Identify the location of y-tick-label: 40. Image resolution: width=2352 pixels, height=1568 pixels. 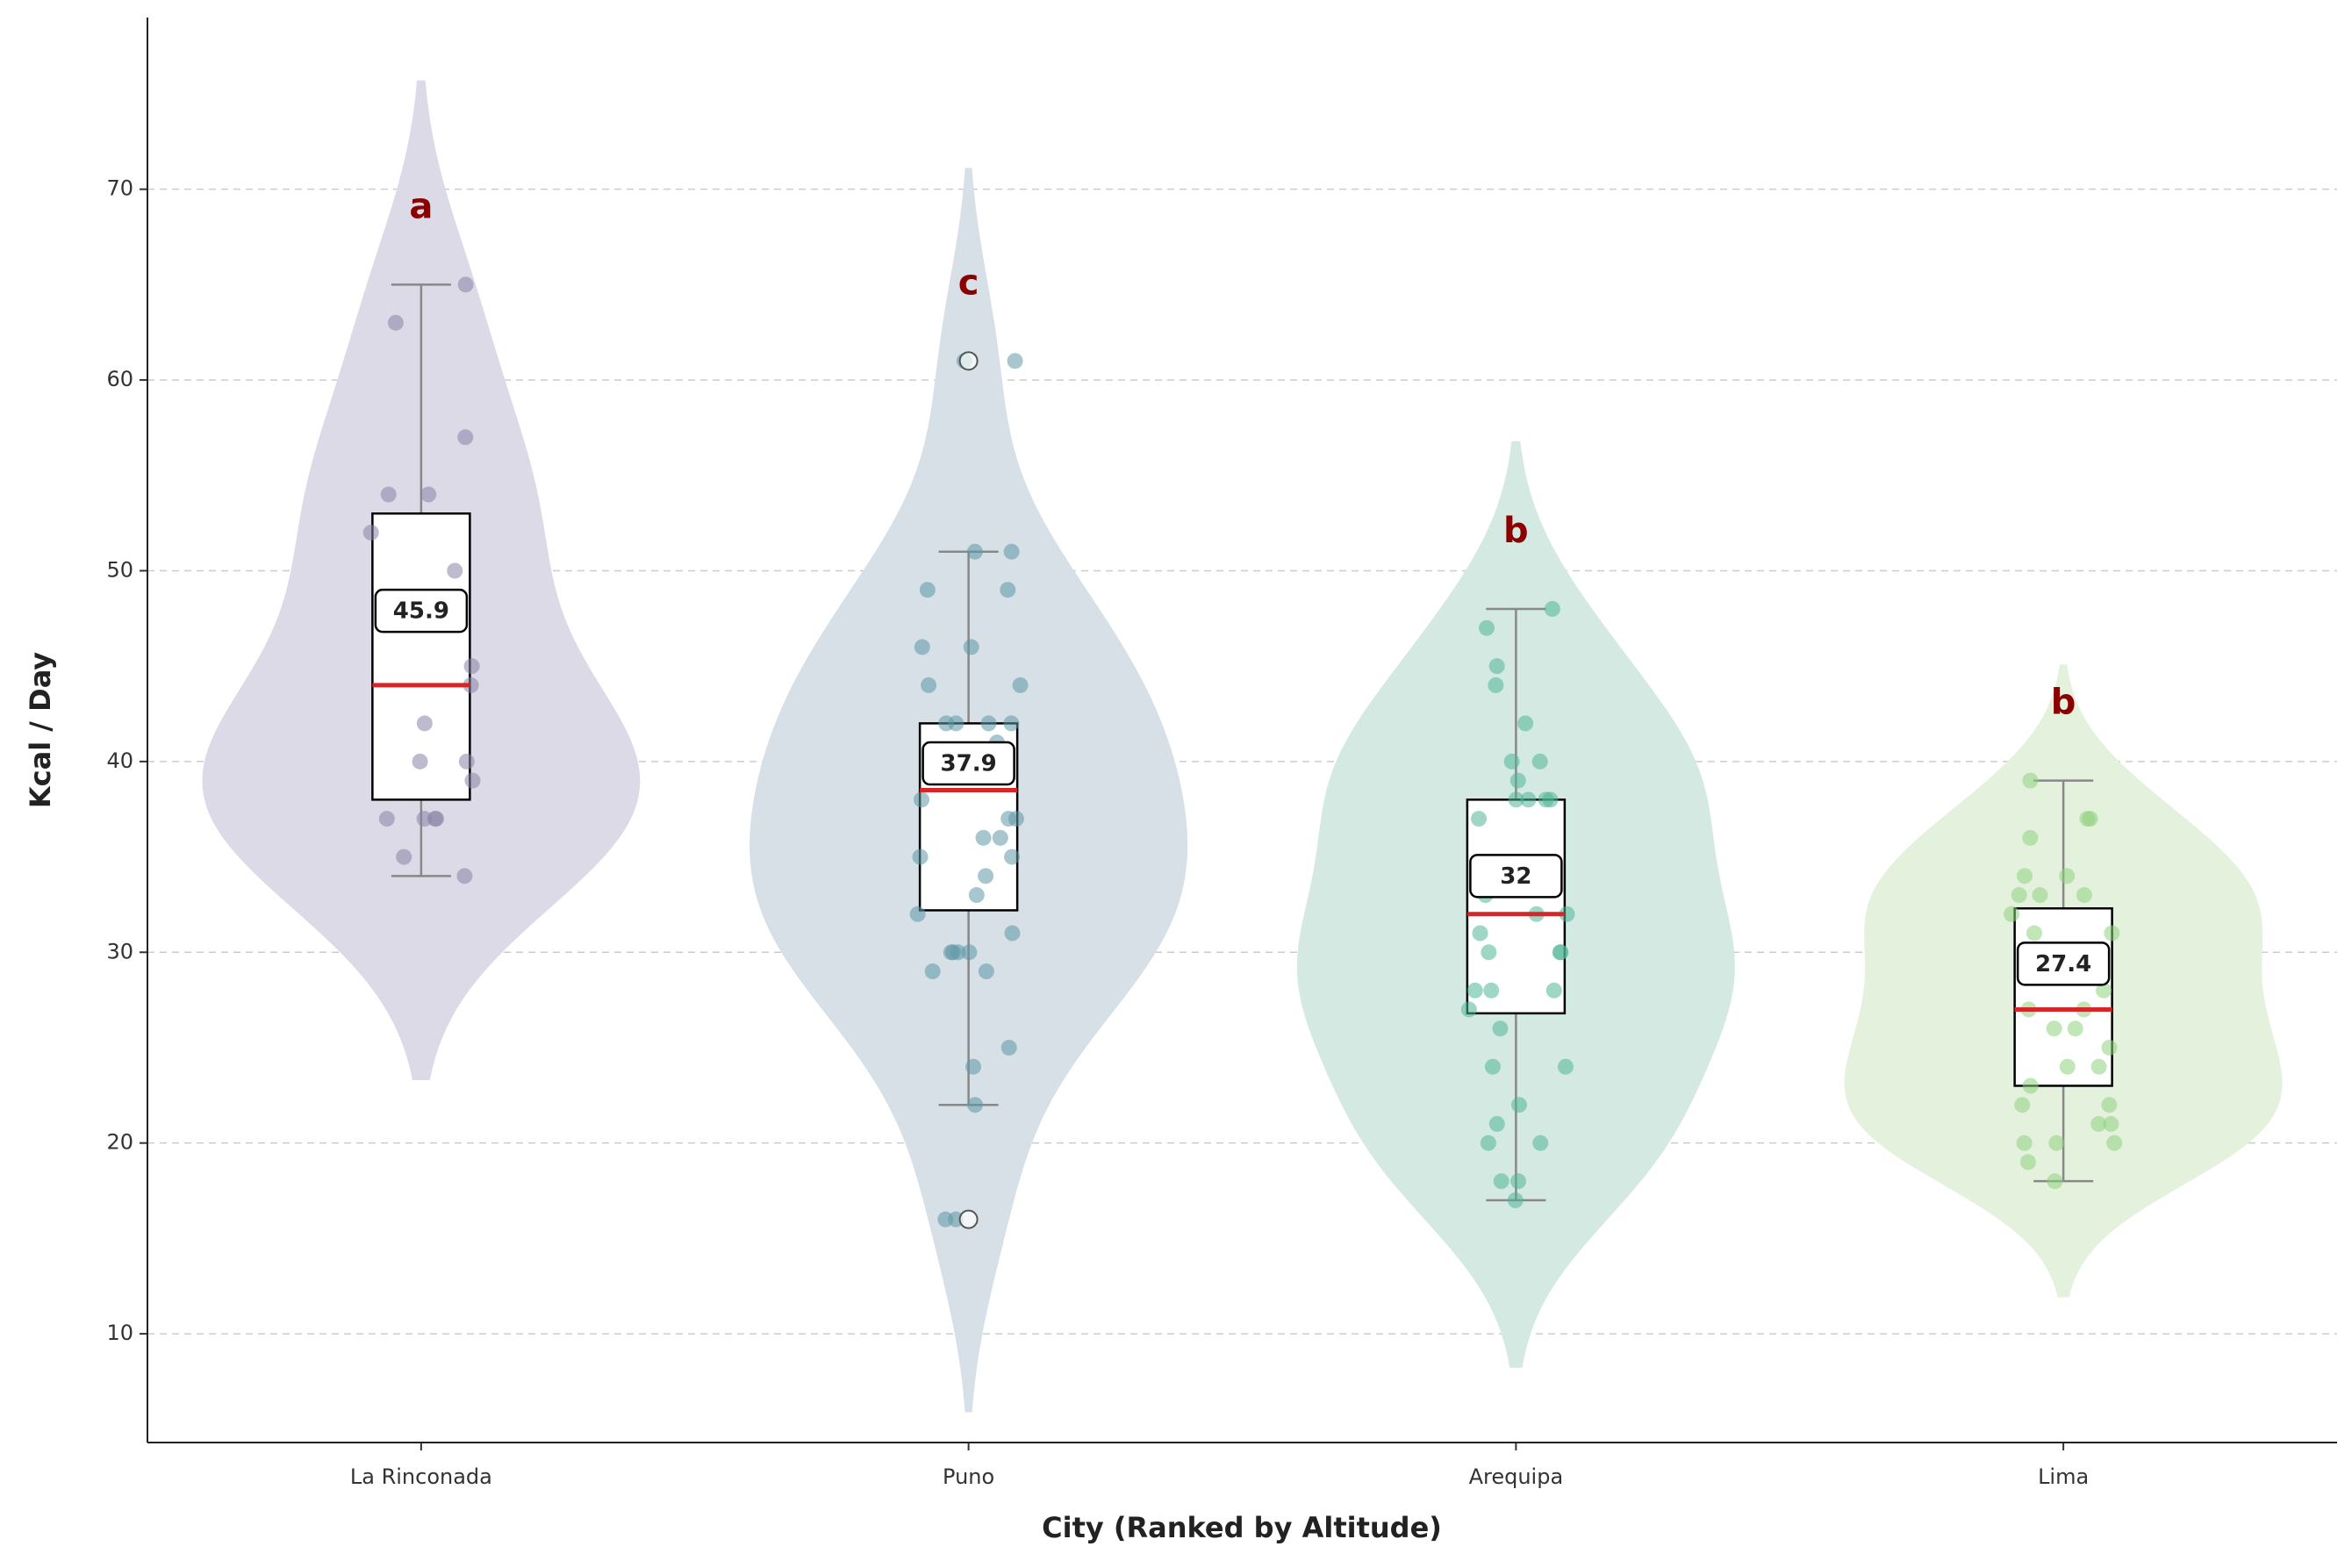
(120, 760).